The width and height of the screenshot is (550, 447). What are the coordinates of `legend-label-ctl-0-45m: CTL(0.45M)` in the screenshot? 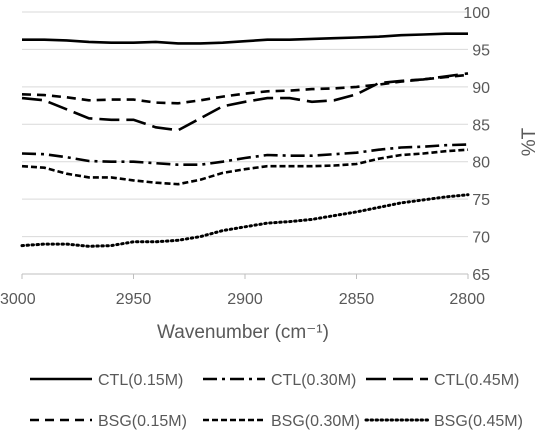 It's located at (476, 380).